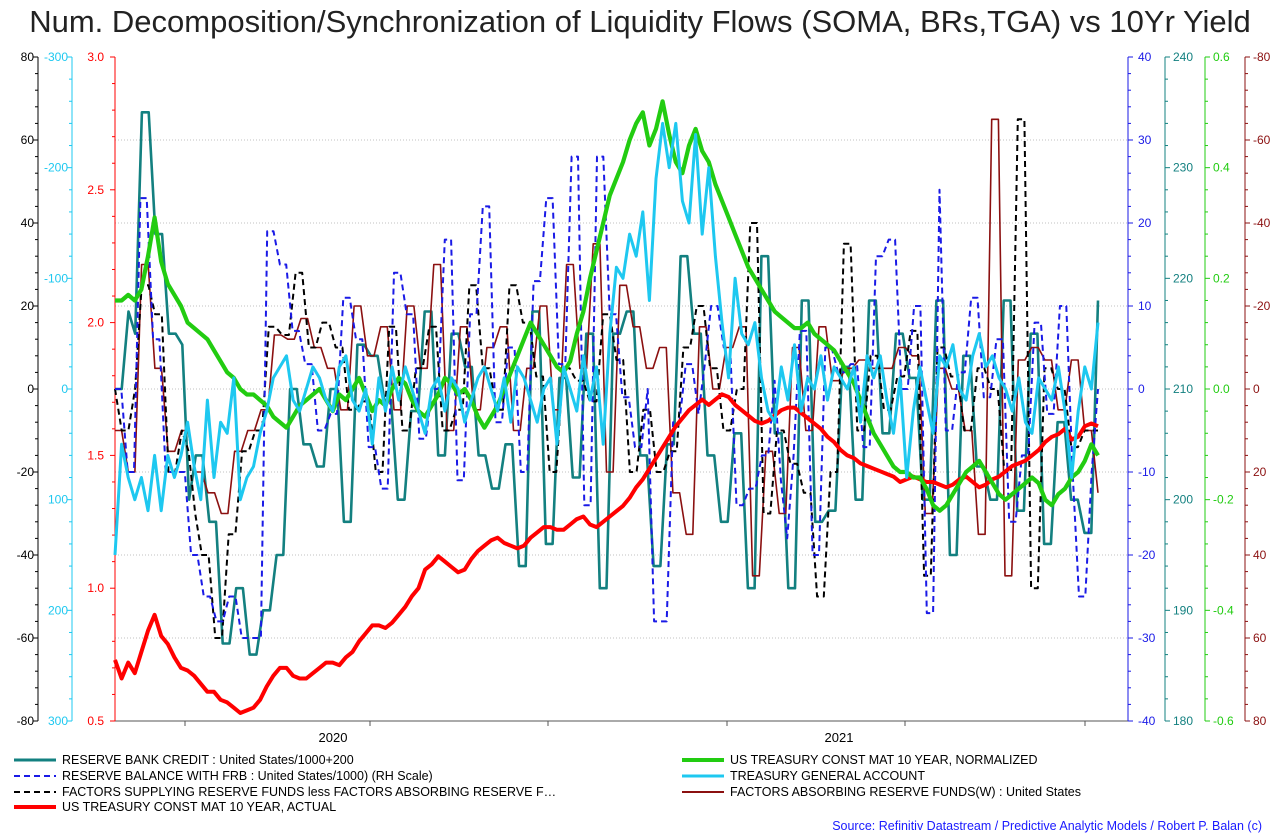  What do you see at coordinates (95, 57) in the screenshot?
I see `y-tick-label: 3.0` at bounding box center [95, 57].